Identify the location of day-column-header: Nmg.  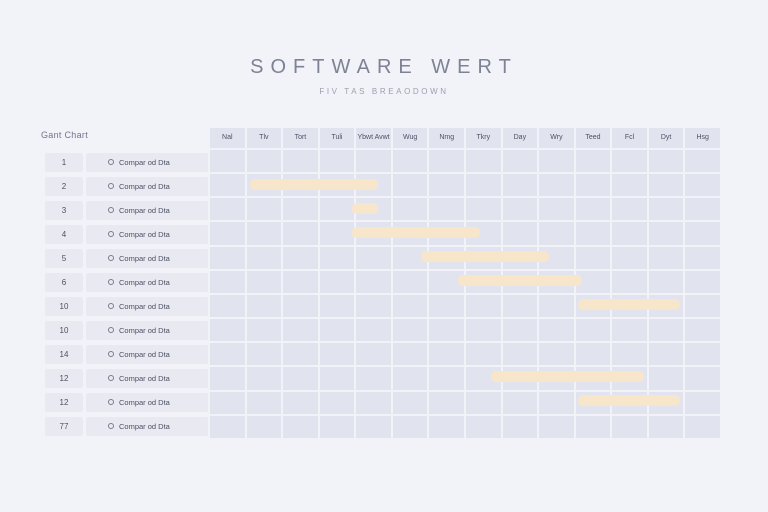
(446, 138).